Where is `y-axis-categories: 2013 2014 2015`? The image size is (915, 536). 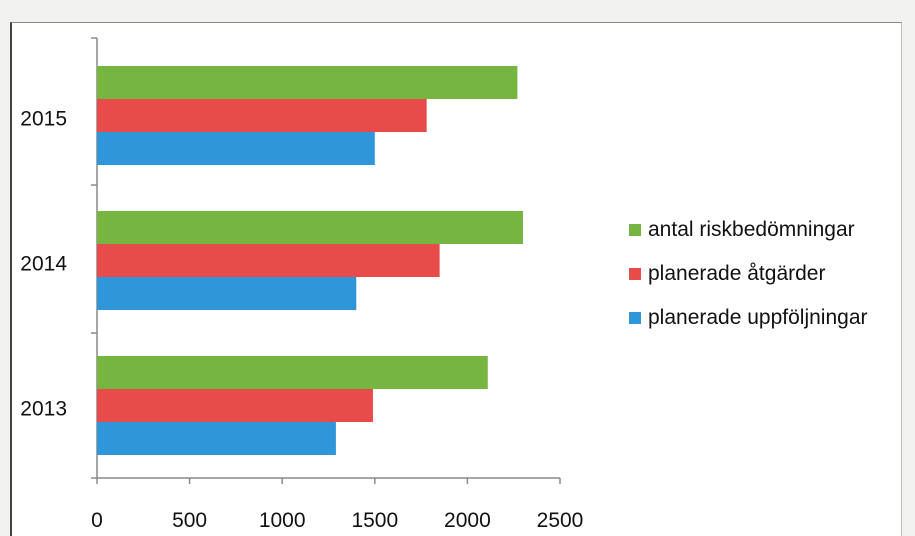 y-axis-categories: 2013 2014 2015 is located at coordinates (43, 264).